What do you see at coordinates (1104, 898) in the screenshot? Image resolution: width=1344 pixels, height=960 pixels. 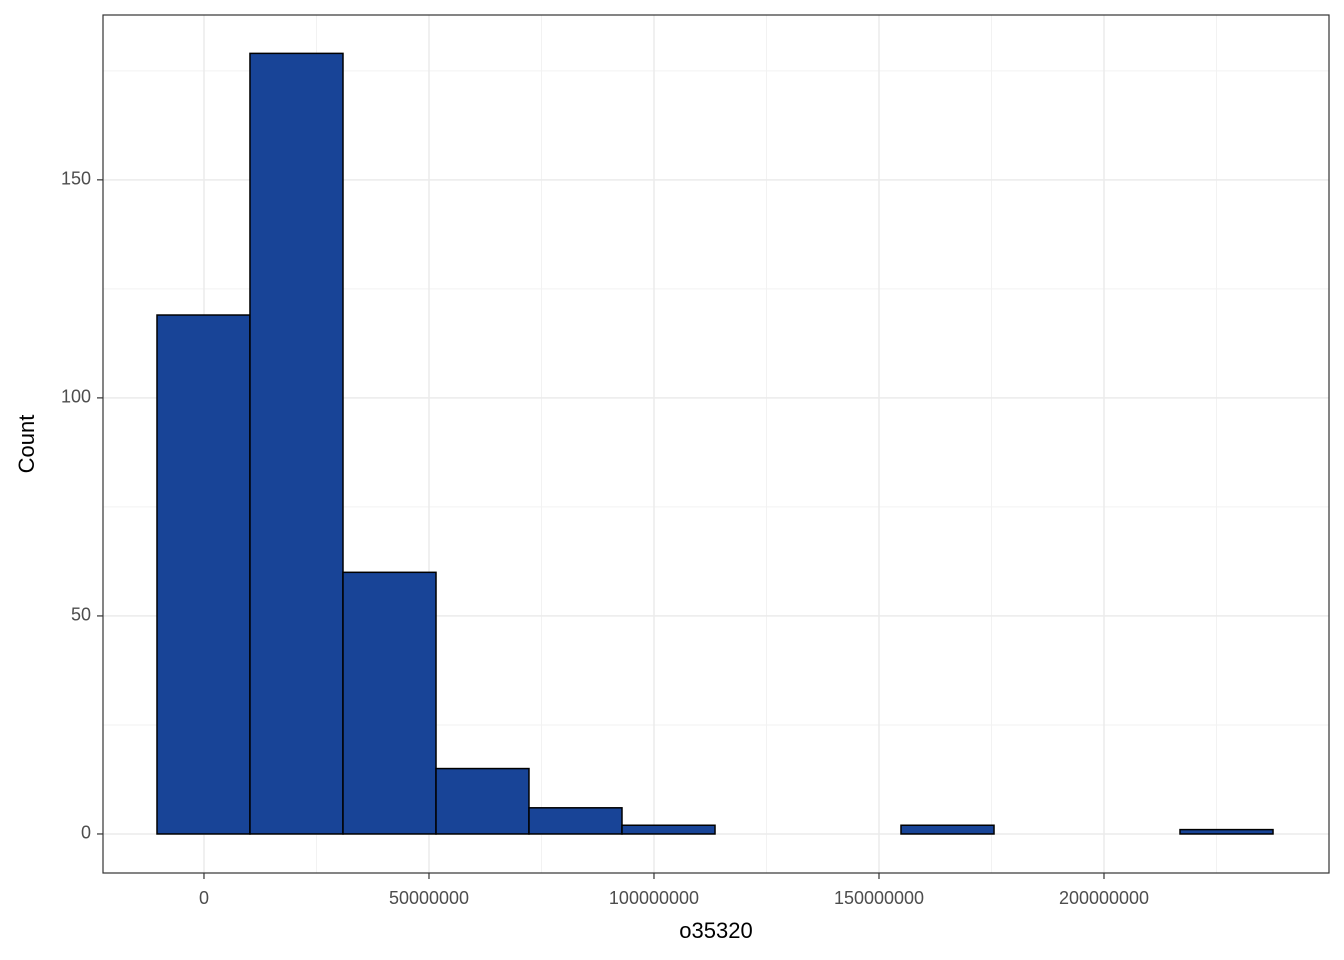 I see `x-tick-label: 200000000` at bounding box center [1104, 898].